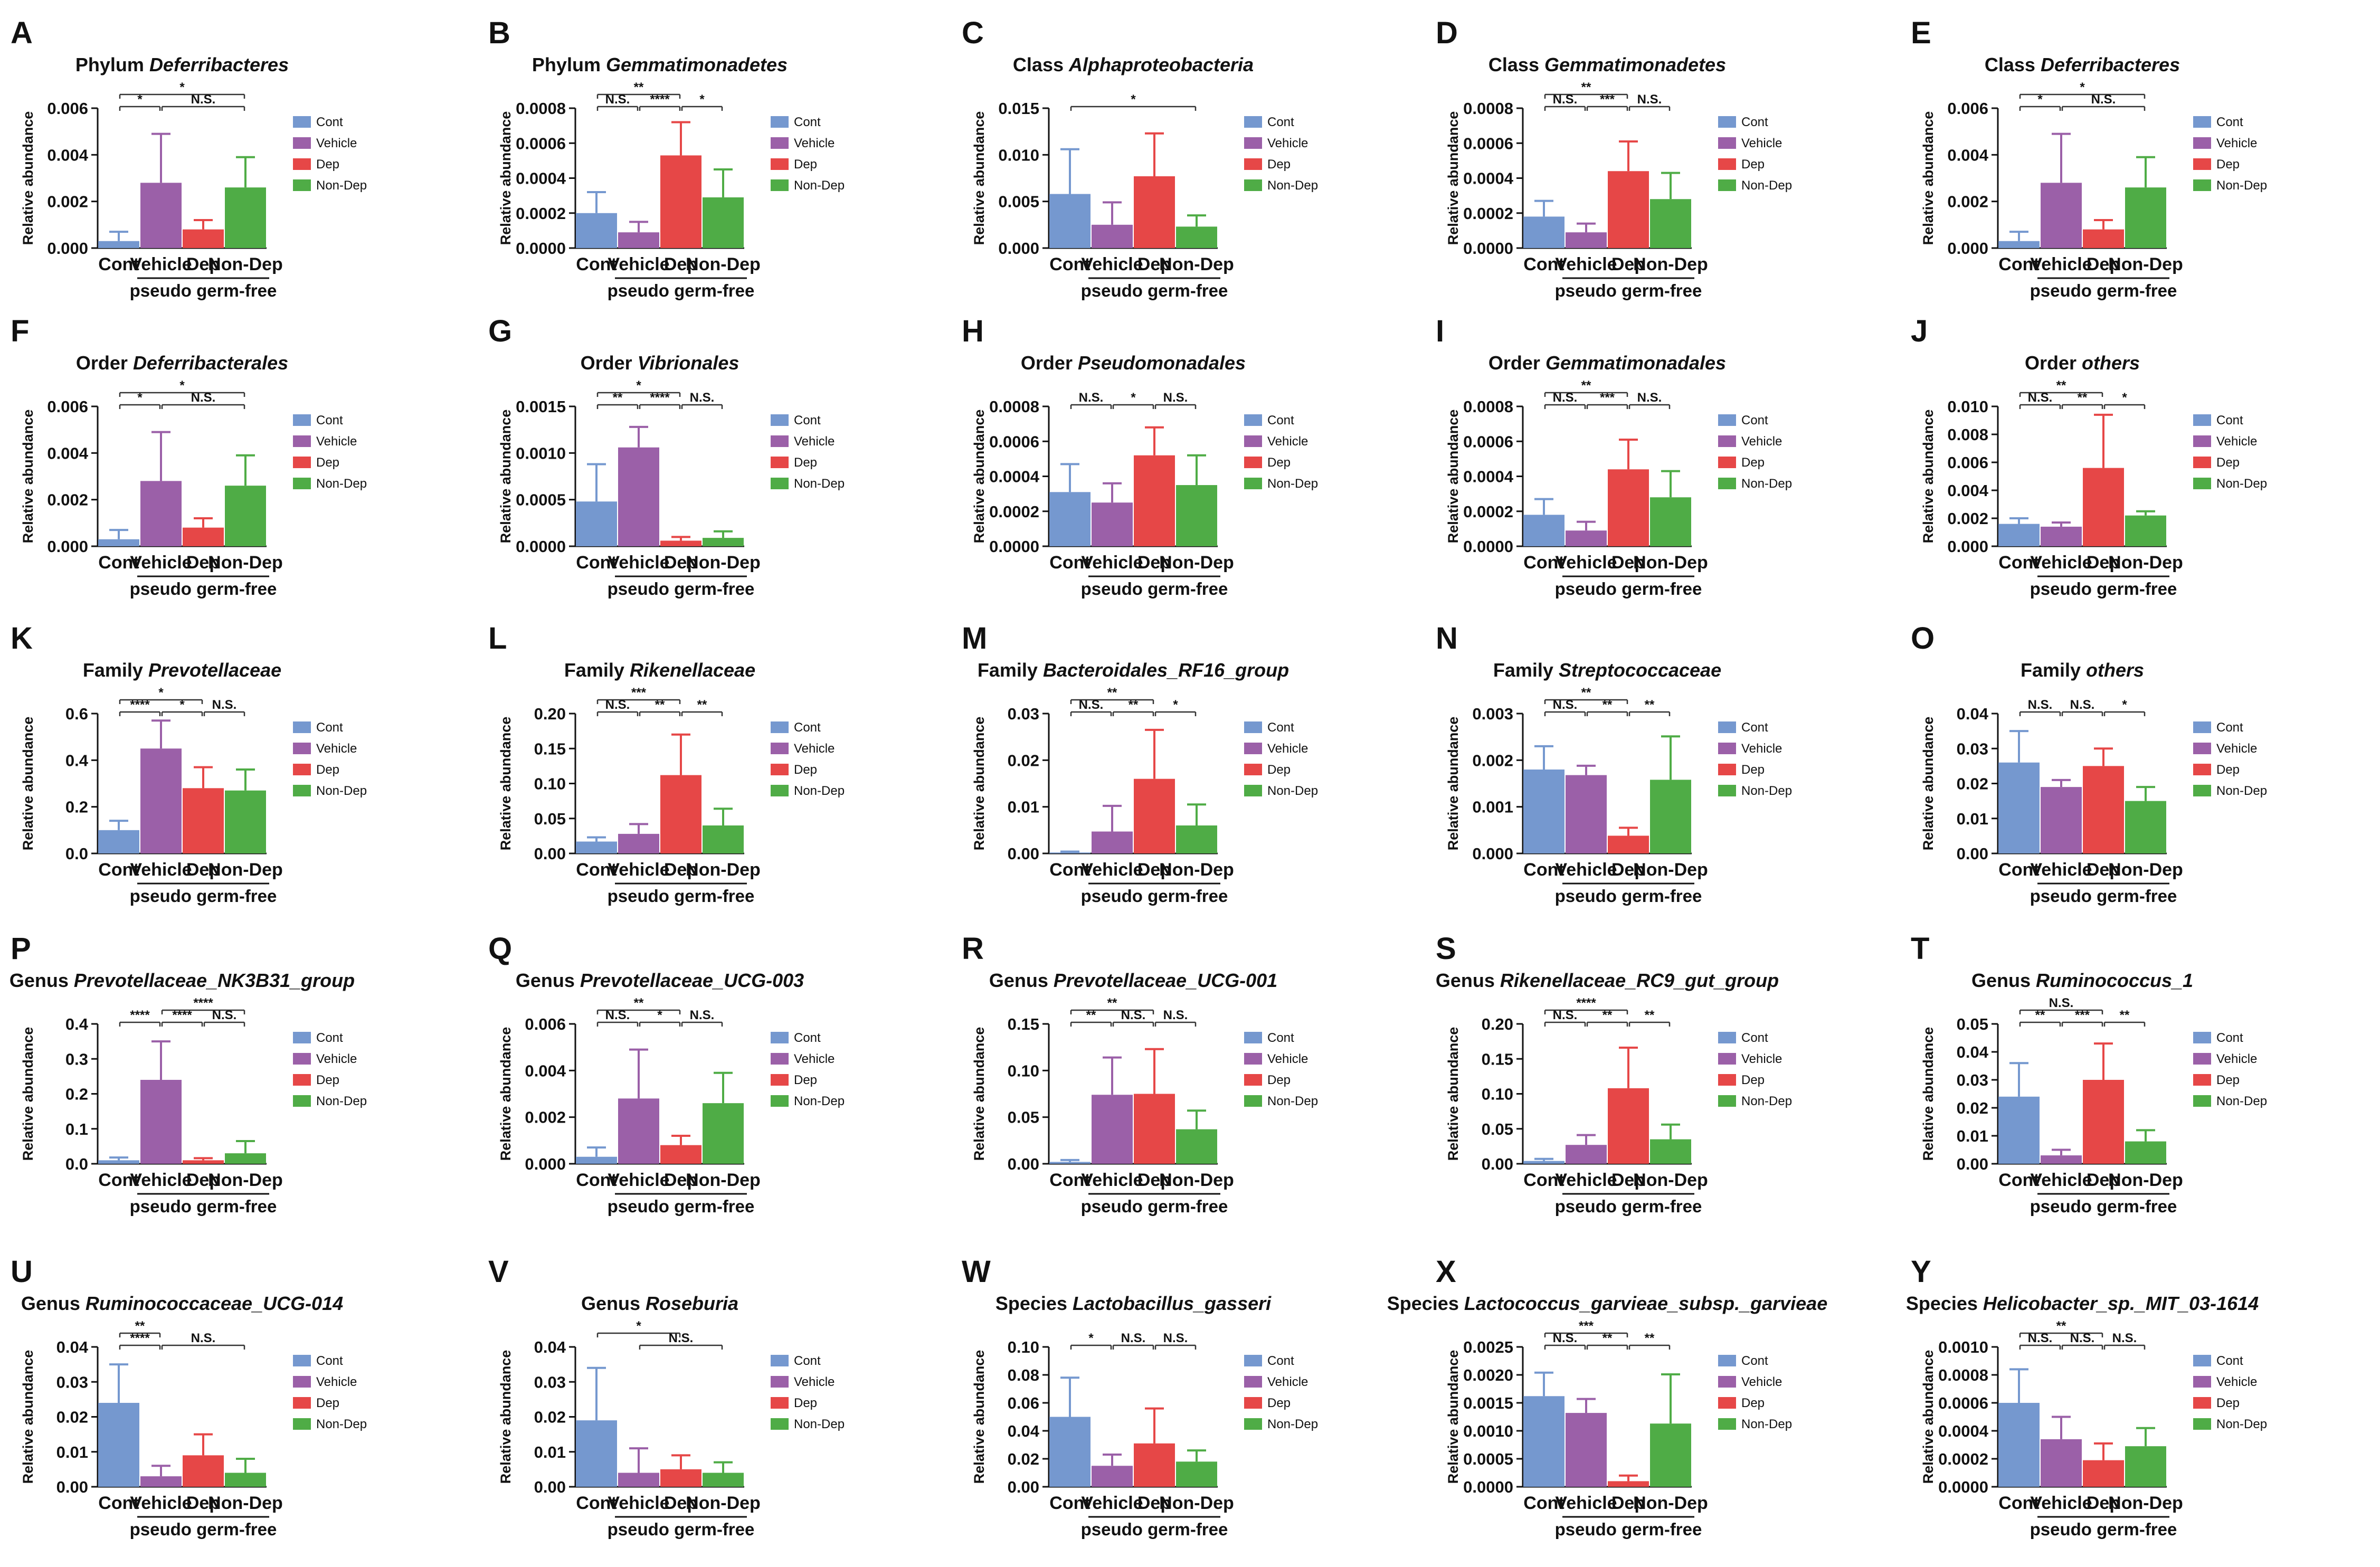 This screenshot has width=2380, height=1567. What do you see at coordinates (1154, 1465) in the screenshot?
I see `bar-dep` at bounding box center [1154, 1465].